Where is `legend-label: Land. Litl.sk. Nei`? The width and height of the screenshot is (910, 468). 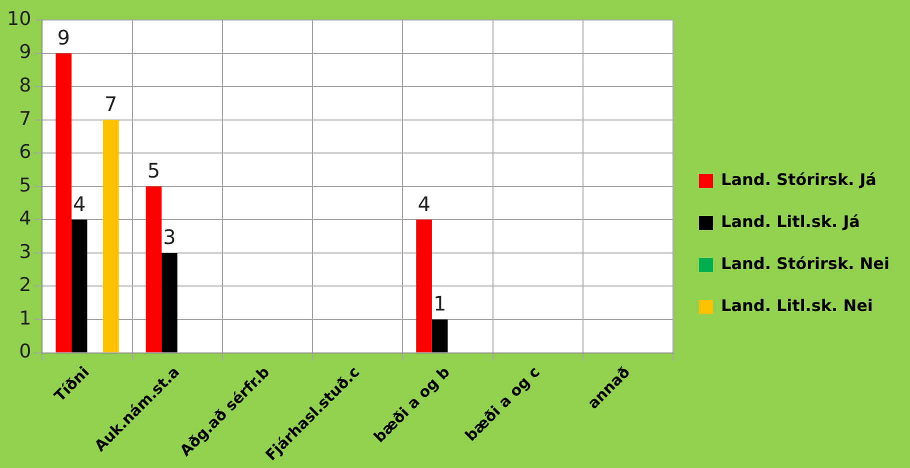
legend-label: Land. Litl.sk. Nei is located at coordinates (797, 306).